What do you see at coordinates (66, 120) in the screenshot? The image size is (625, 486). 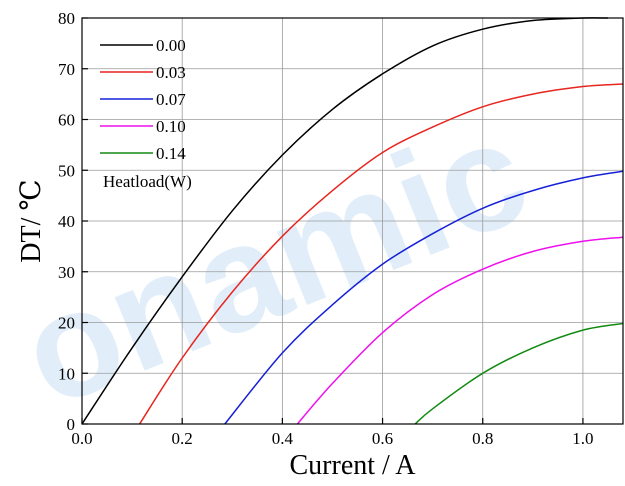 I see `y-tick-label: 60` at bounding box center [66, 120].